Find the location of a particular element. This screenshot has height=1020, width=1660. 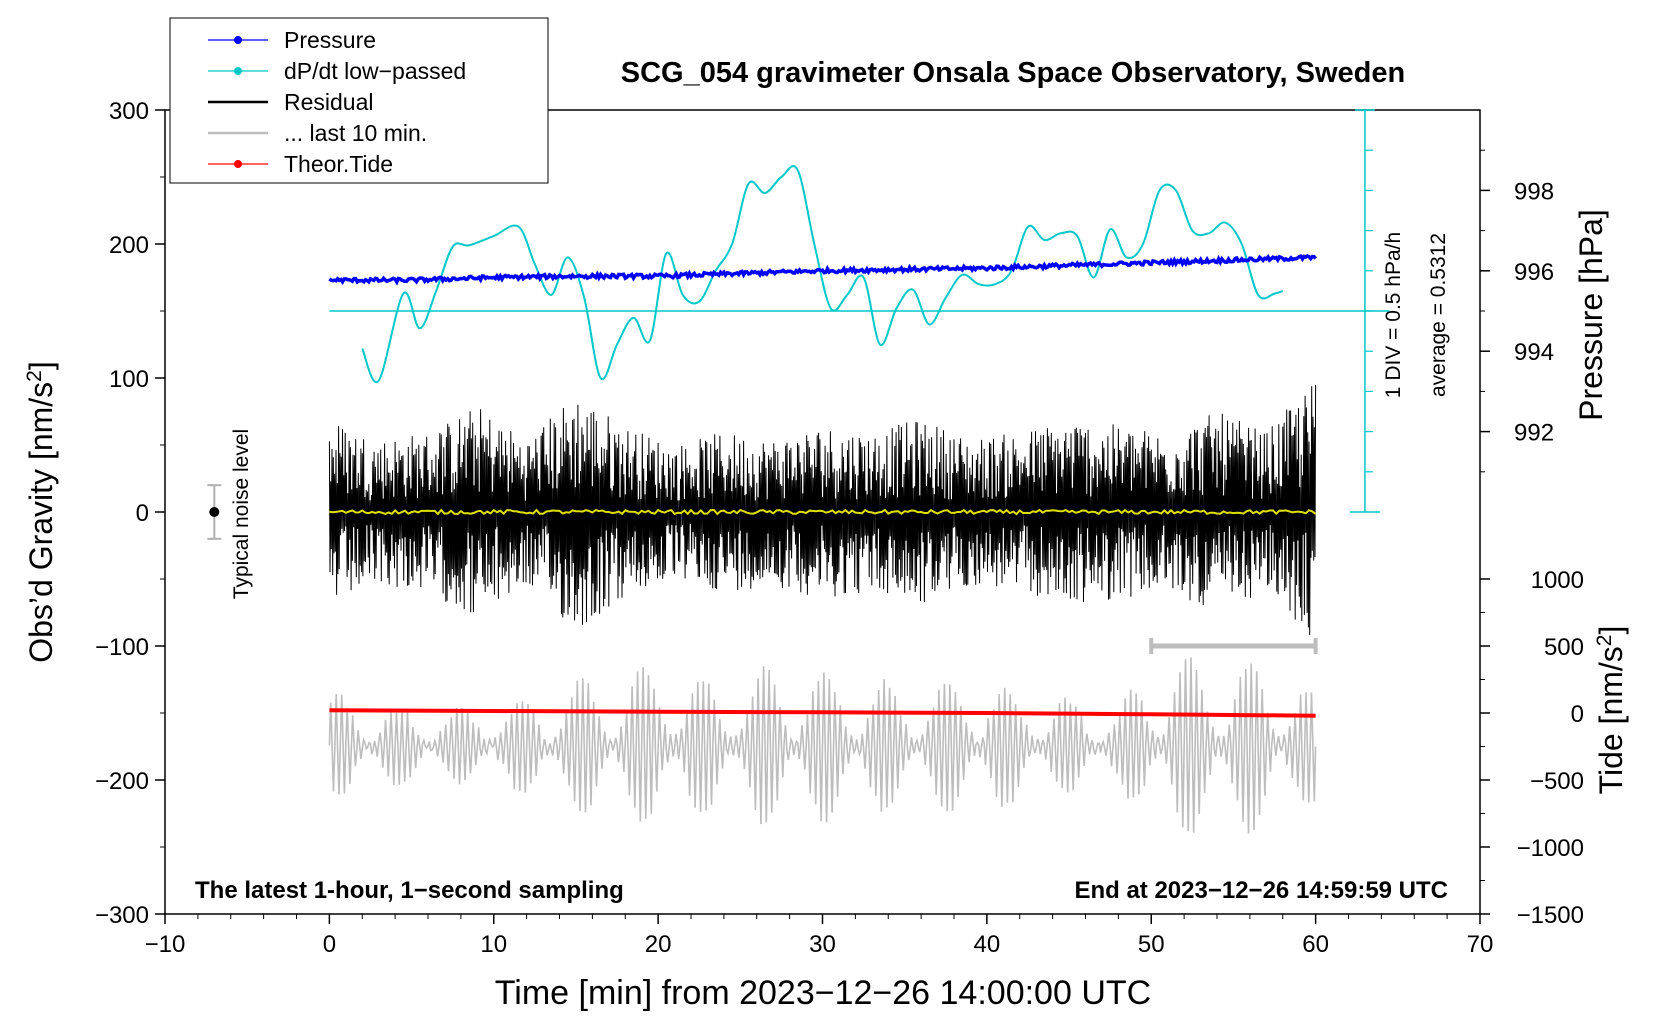

tide-tick-label: 1000 is located at coordinates (1557, 580).